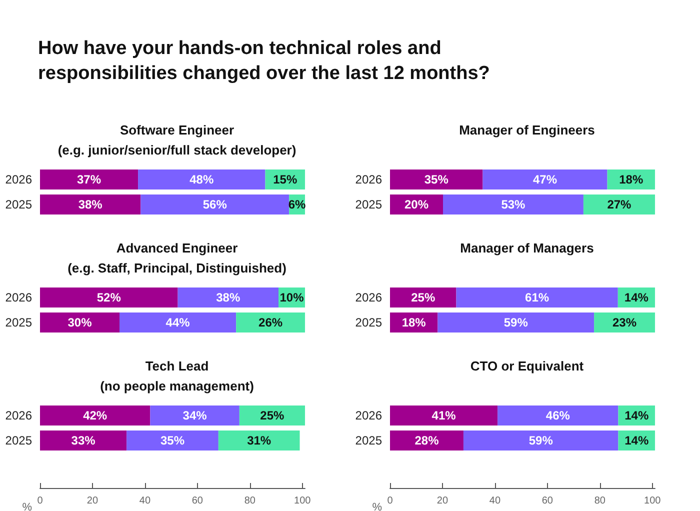  I want to click on data-label: 23%, so click(624, 323).